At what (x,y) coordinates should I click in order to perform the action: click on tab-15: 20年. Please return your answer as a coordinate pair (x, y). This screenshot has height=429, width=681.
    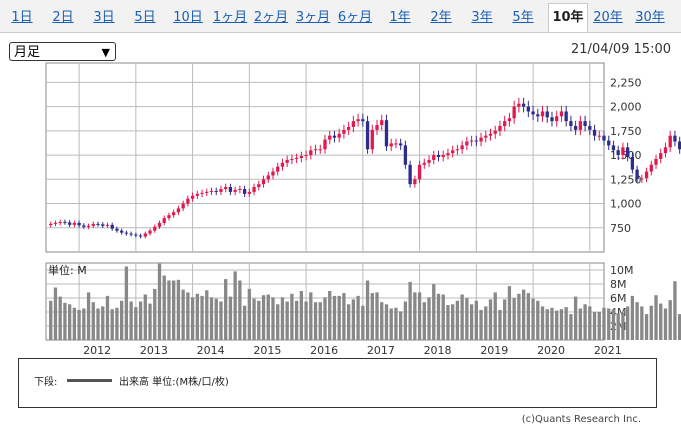
    Looking at the image, I should click on (608, 17).